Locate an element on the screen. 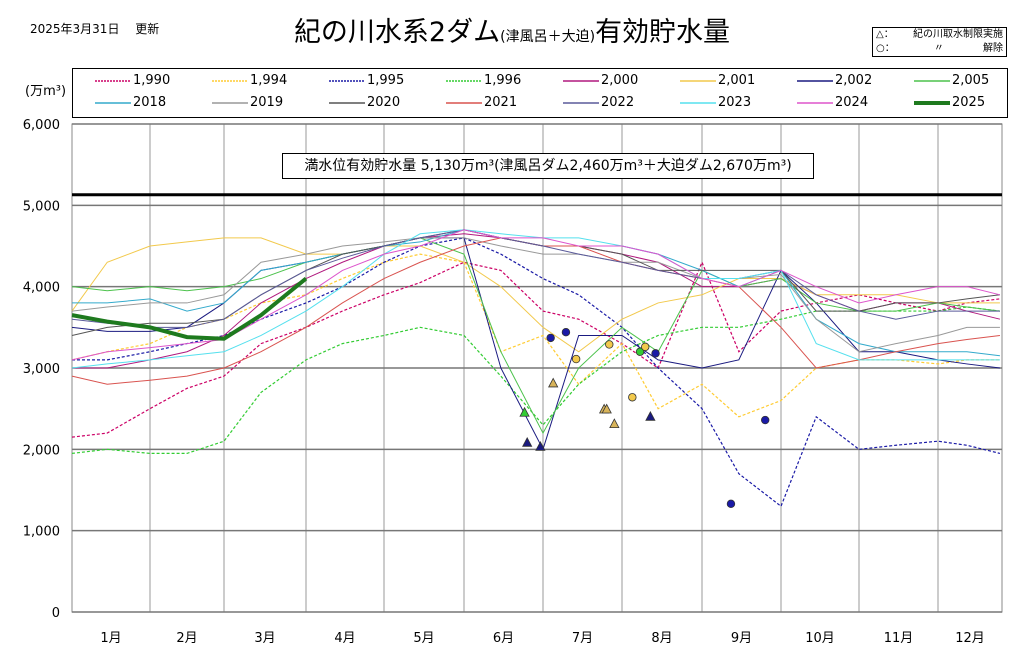 This screenshot has height=661, width=1024. y-tick-label: 2,000 is located at coordinates (41, 450).